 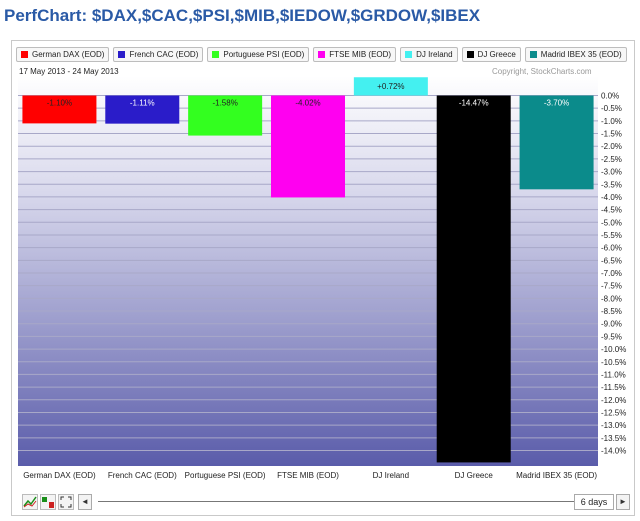 What do you see at coordinates (611, 210) in the screenshot?
I see `y-tick-label: -4.5%` at bounding box center [611, 210].